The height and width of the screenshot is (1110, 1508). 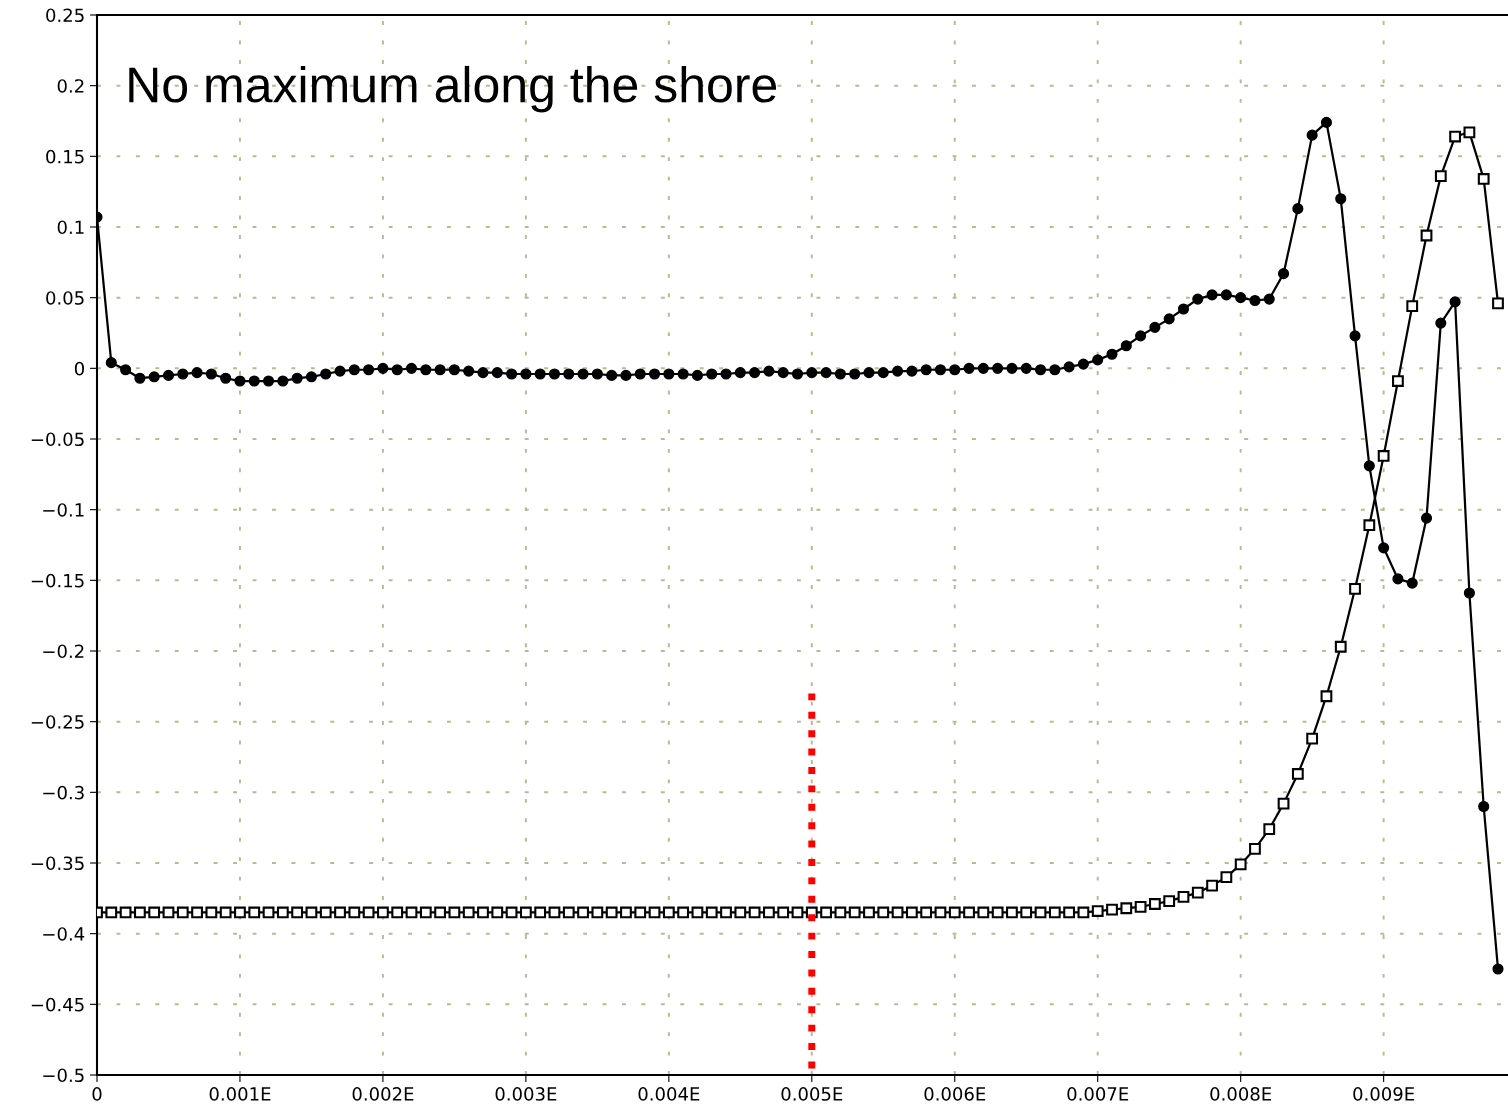 I want to click on annotation: No maximum along the shore, so click(x=453, y=89).